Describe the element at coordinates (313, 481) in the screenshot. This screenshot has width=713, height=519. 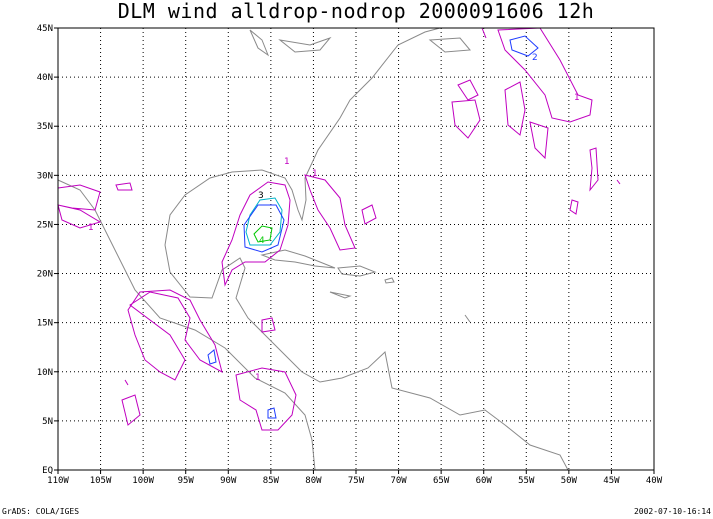
I see `x-tick-label: 80W` at that location.